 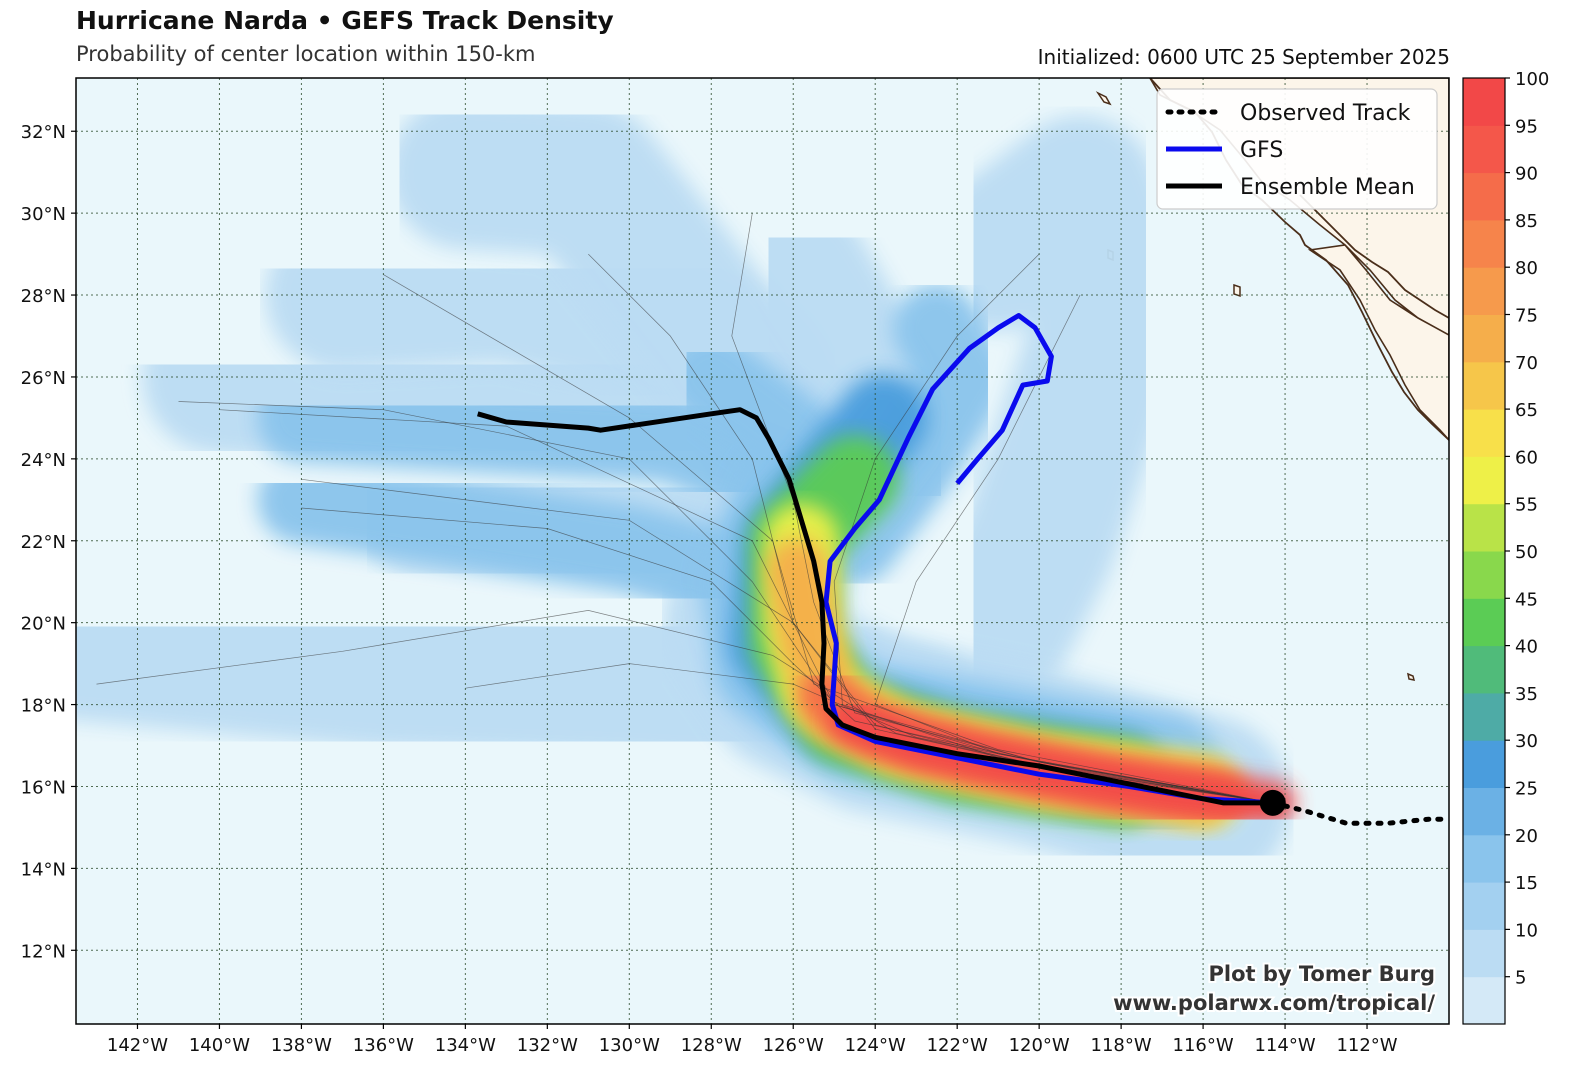 I want to click on lon-tick-label: 128°W, so click(x=711, y=1045).